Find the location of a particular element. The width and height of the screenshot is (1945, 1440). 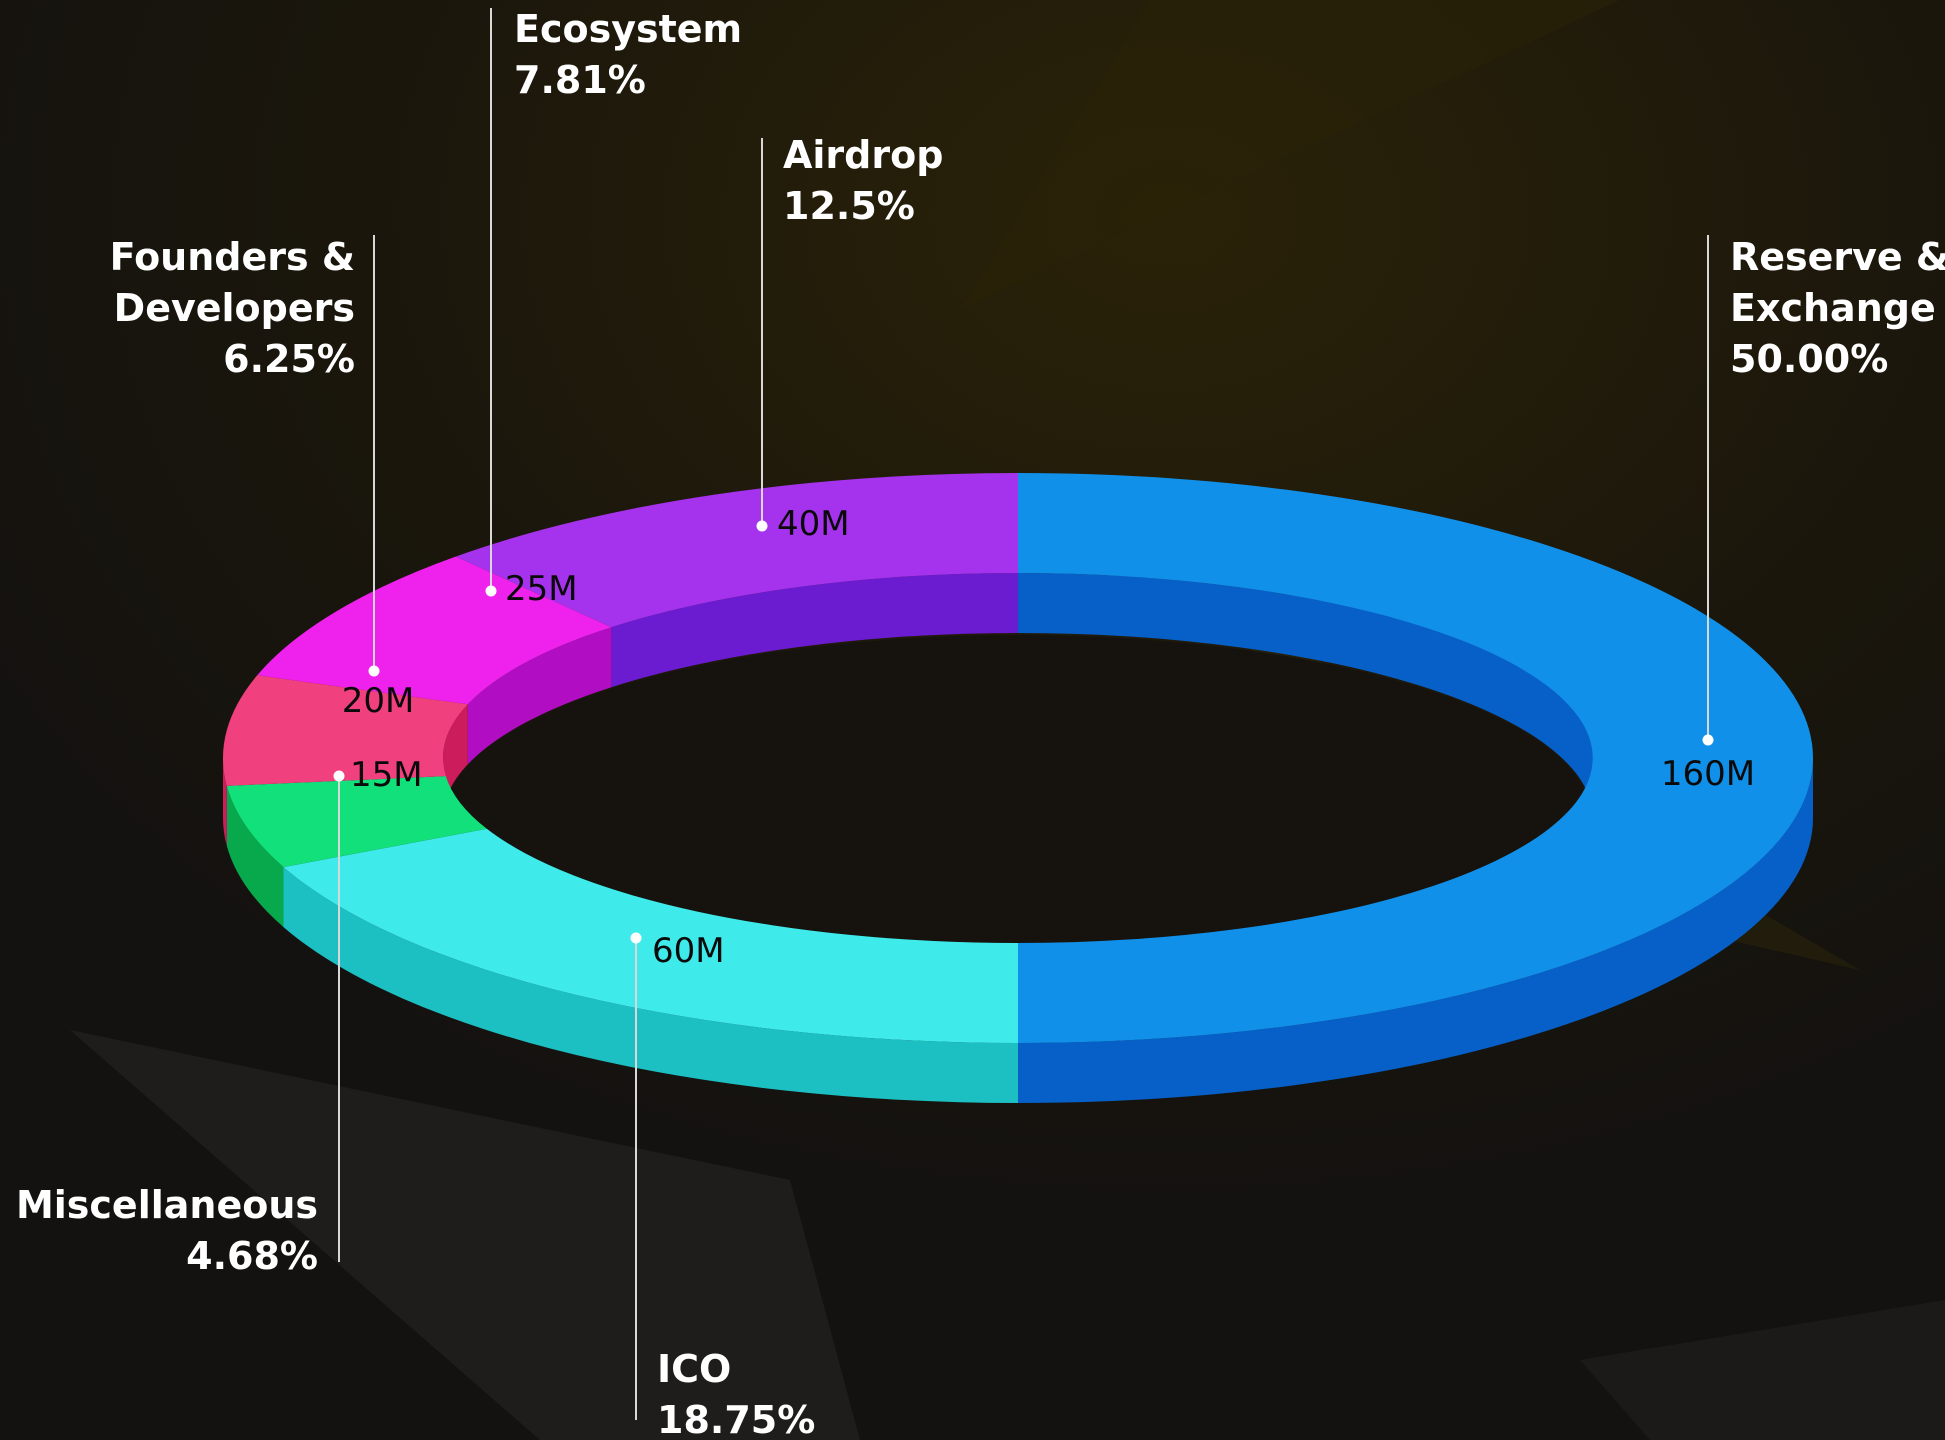

ring-side-ico is located at coordinates (650, 985).